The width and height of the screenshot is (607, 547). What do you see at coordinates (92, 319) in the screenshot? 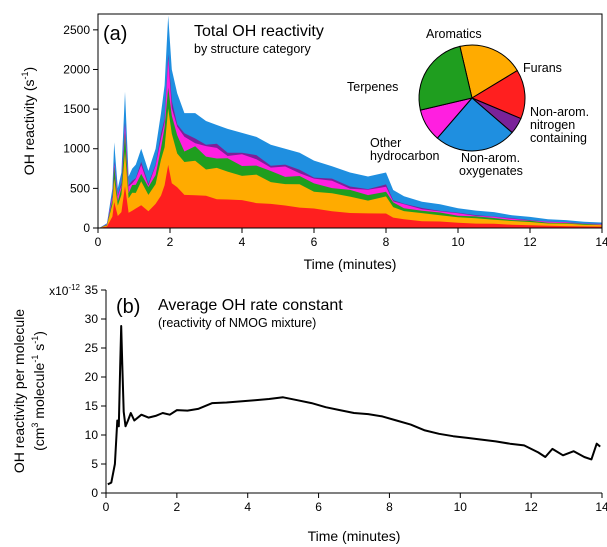
I see `panel-b-y-tick-label: 30` at bounding box center [92, 319].